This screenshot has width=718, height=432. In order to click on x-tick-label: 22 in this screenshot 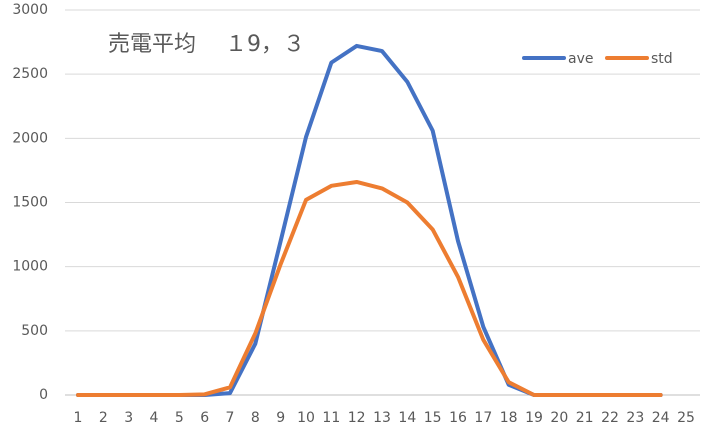, I will do `click(610, 418)`.